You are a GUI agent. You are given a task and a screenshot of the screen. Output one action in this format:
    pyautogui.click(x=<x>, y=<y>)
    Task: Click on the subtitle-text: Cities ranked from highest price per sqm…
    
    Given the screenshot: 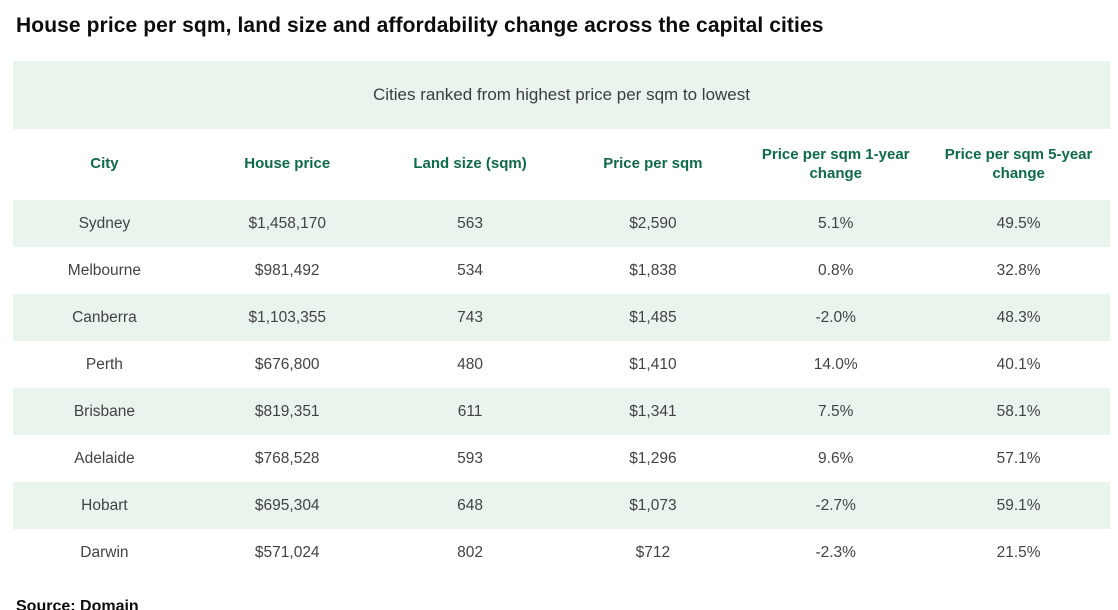 What is the action you would take?
    pyautogui.click(x=561, y=94)
    